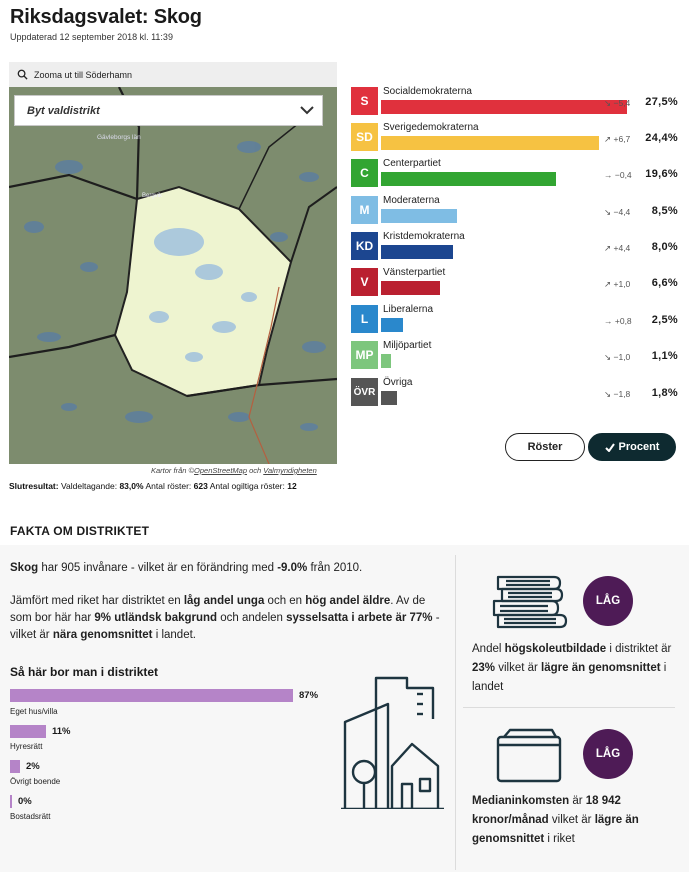 Image resolution: width=689 pixels, height=872 pixels. I want to click on party-percent: 19,6%, so click(661, 174).